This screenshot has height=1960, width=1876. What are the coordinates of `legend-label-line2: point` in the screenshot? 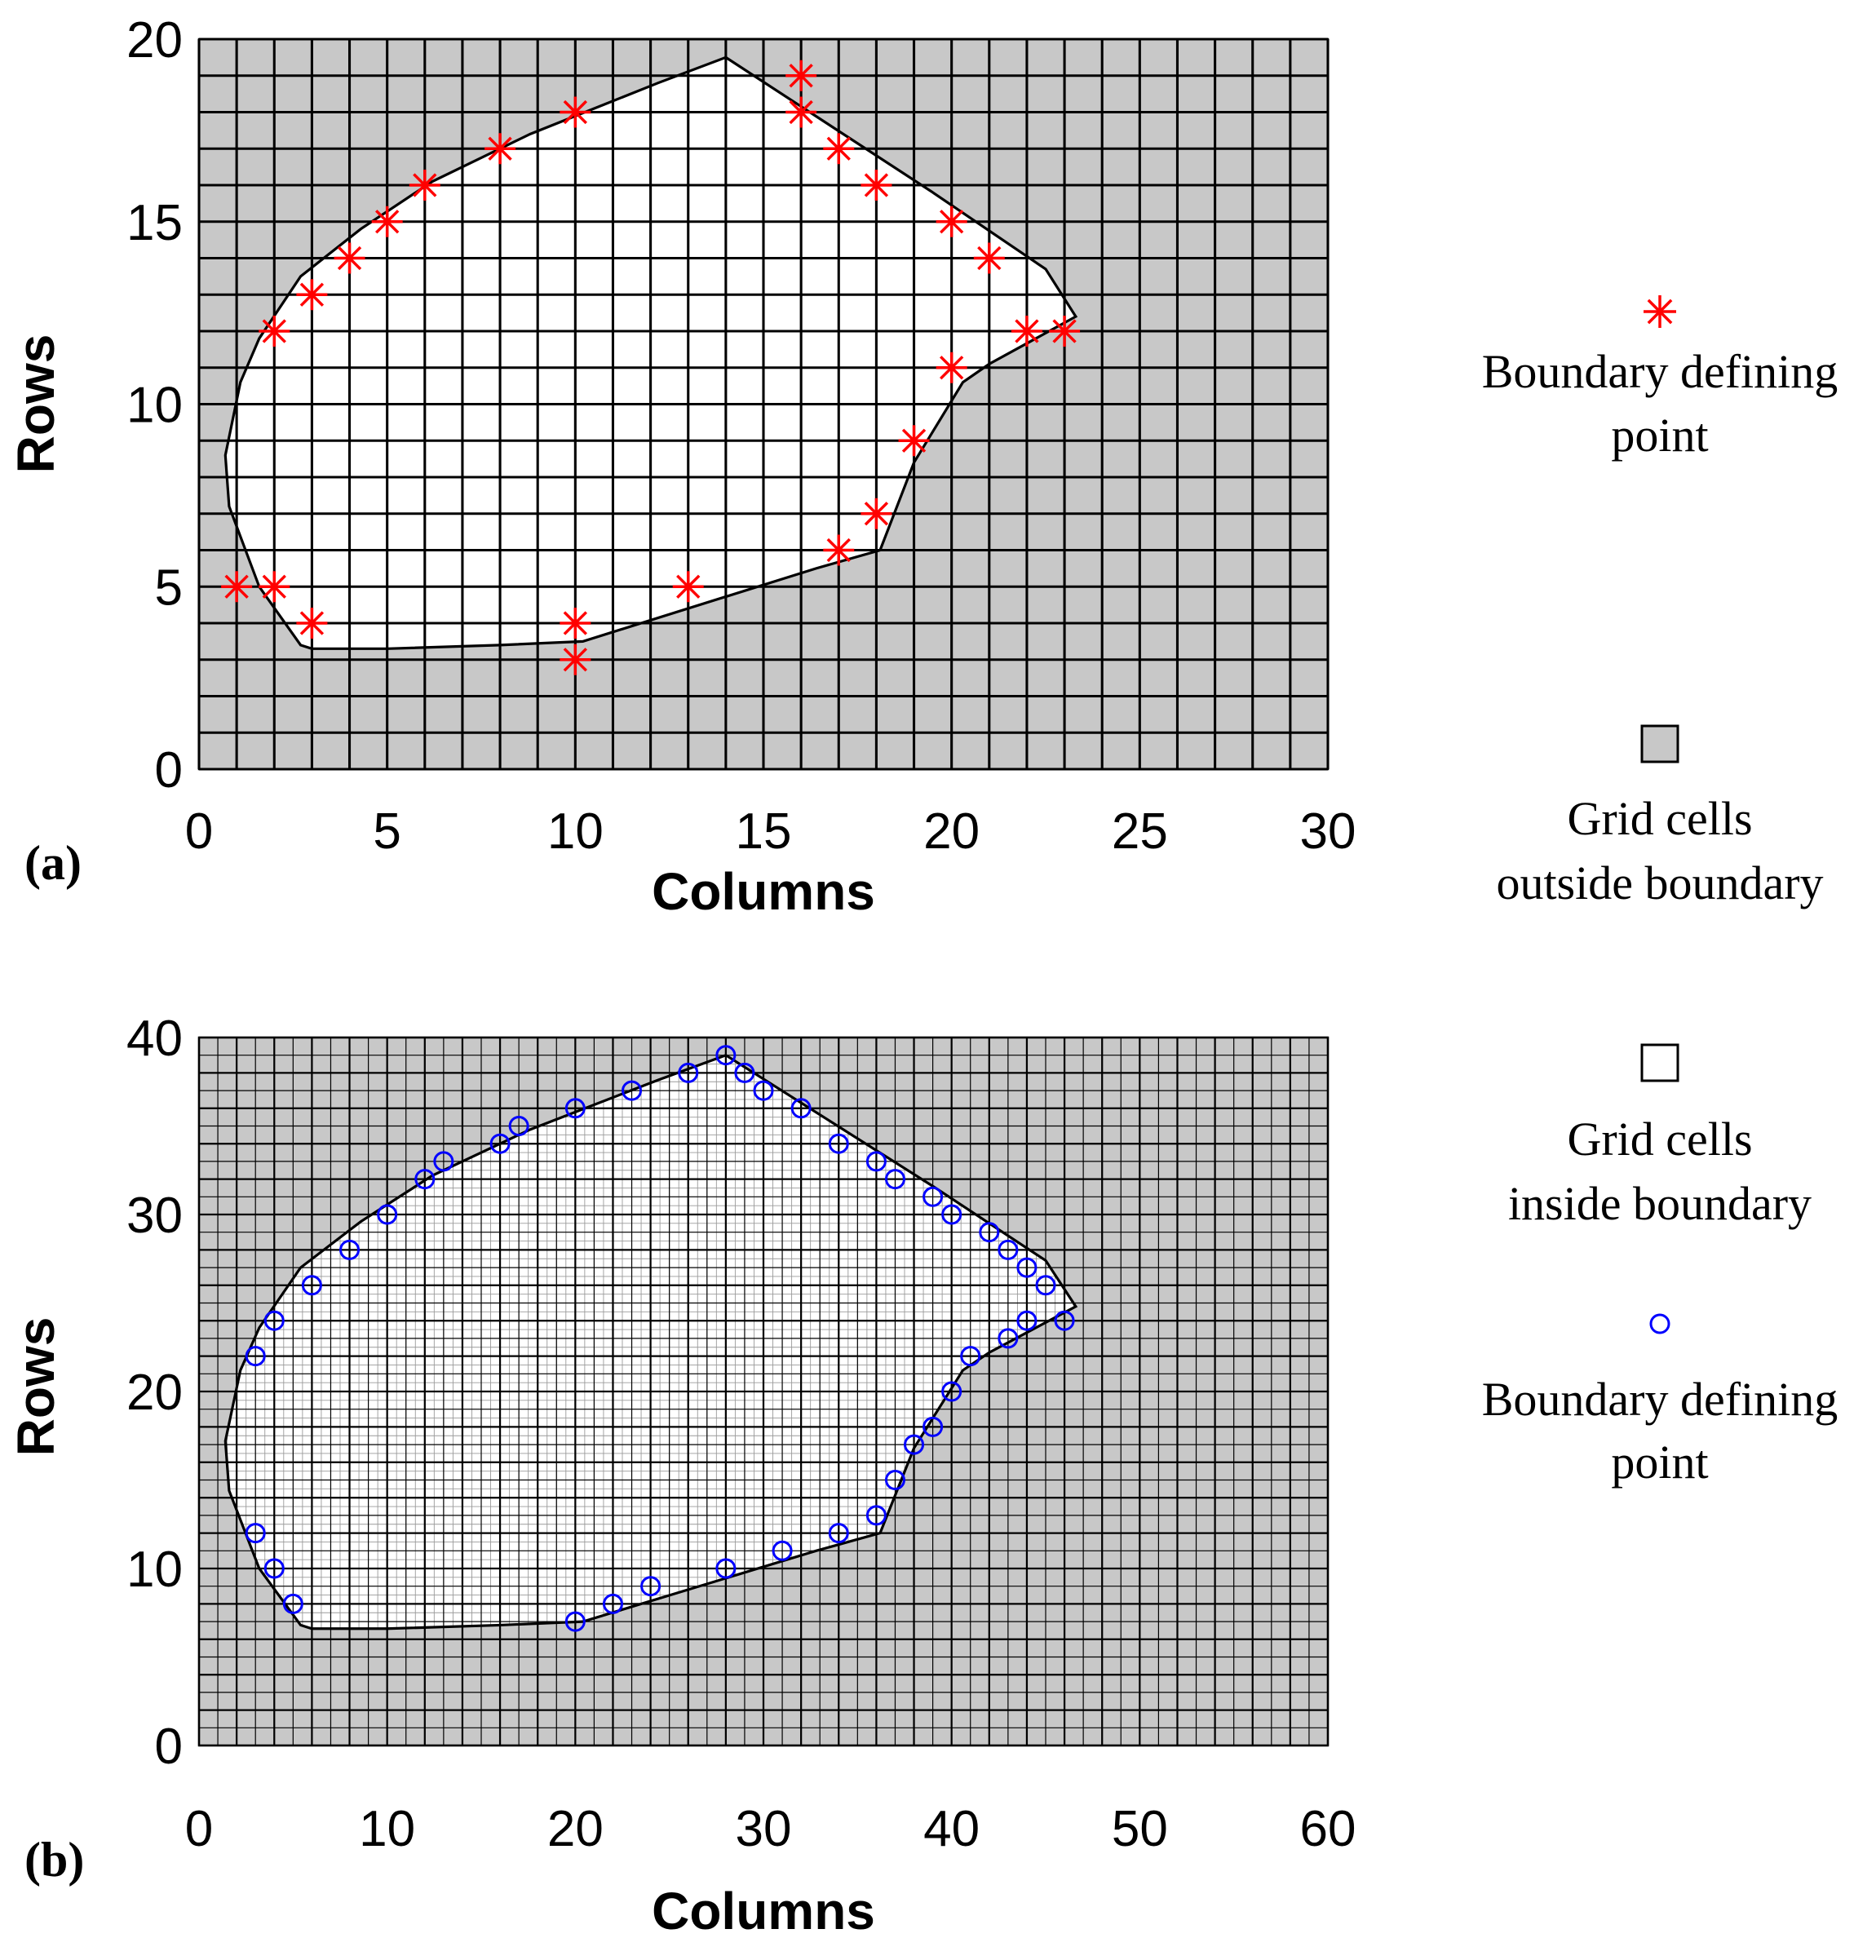 It's located at (1659, 1462).